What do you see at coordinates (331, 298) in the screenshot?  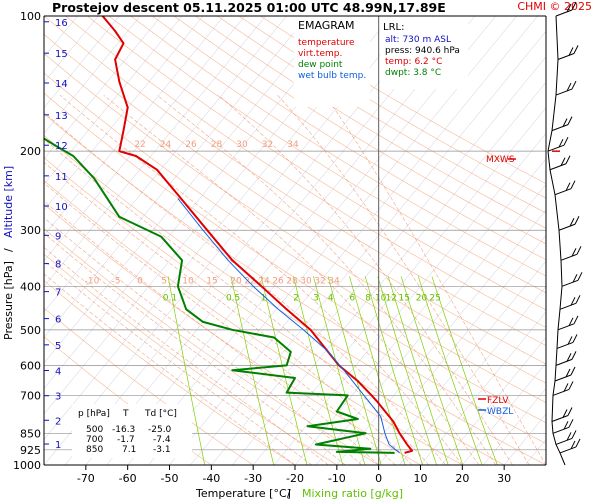 I see `mixing-ratio-label: 4` at bounding box center [331, 298].